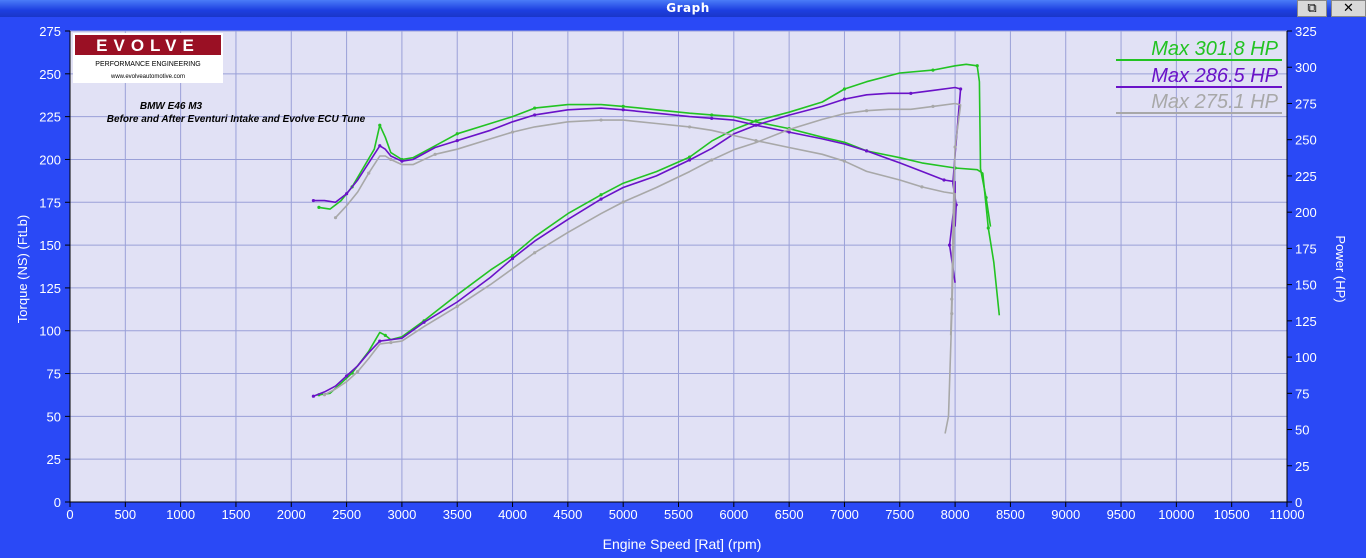 This screenshot has width=1366, height=558. What do you see at coordinates (171, 106) in the screenshot?
I see `chart-title: BMW E46 M3` at bounding box center [171, 106].